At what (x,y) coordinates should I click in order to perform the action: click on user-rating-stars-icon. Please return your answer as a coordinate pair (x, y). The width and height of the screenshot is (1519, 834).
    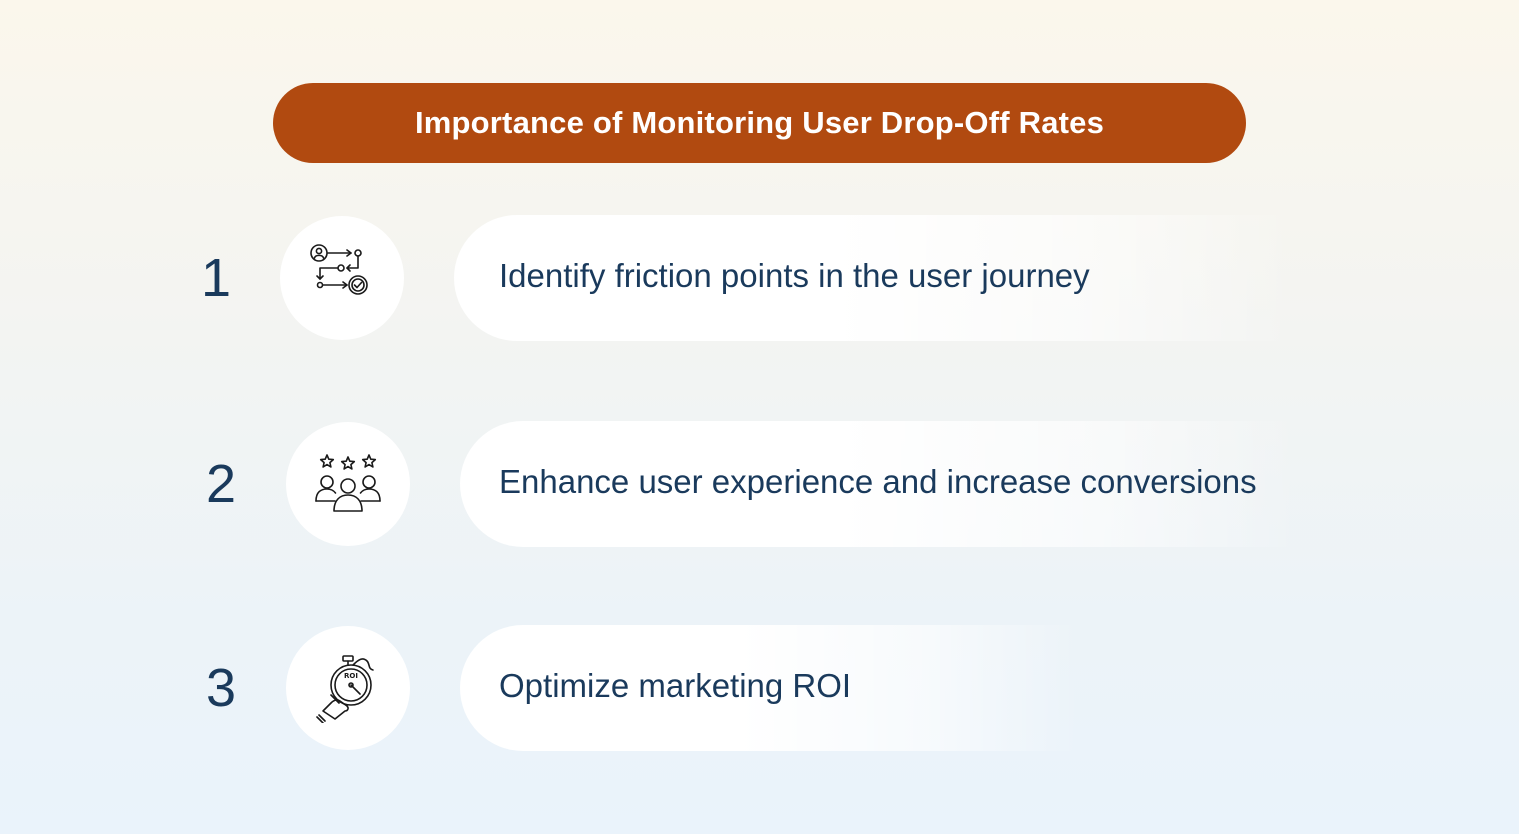
    Looking at the image, I should click on (348, 483).